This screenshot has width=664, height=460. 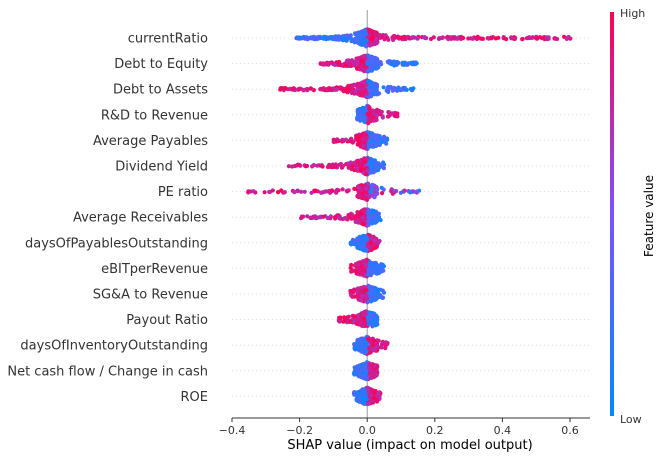 What do you see at coordinates (399, 427) in the screenshot?
I see `x-axis-ticks: −0.4 −0.2 0.0 0.2 0.4 0.6` at bounding box center [399, 427].